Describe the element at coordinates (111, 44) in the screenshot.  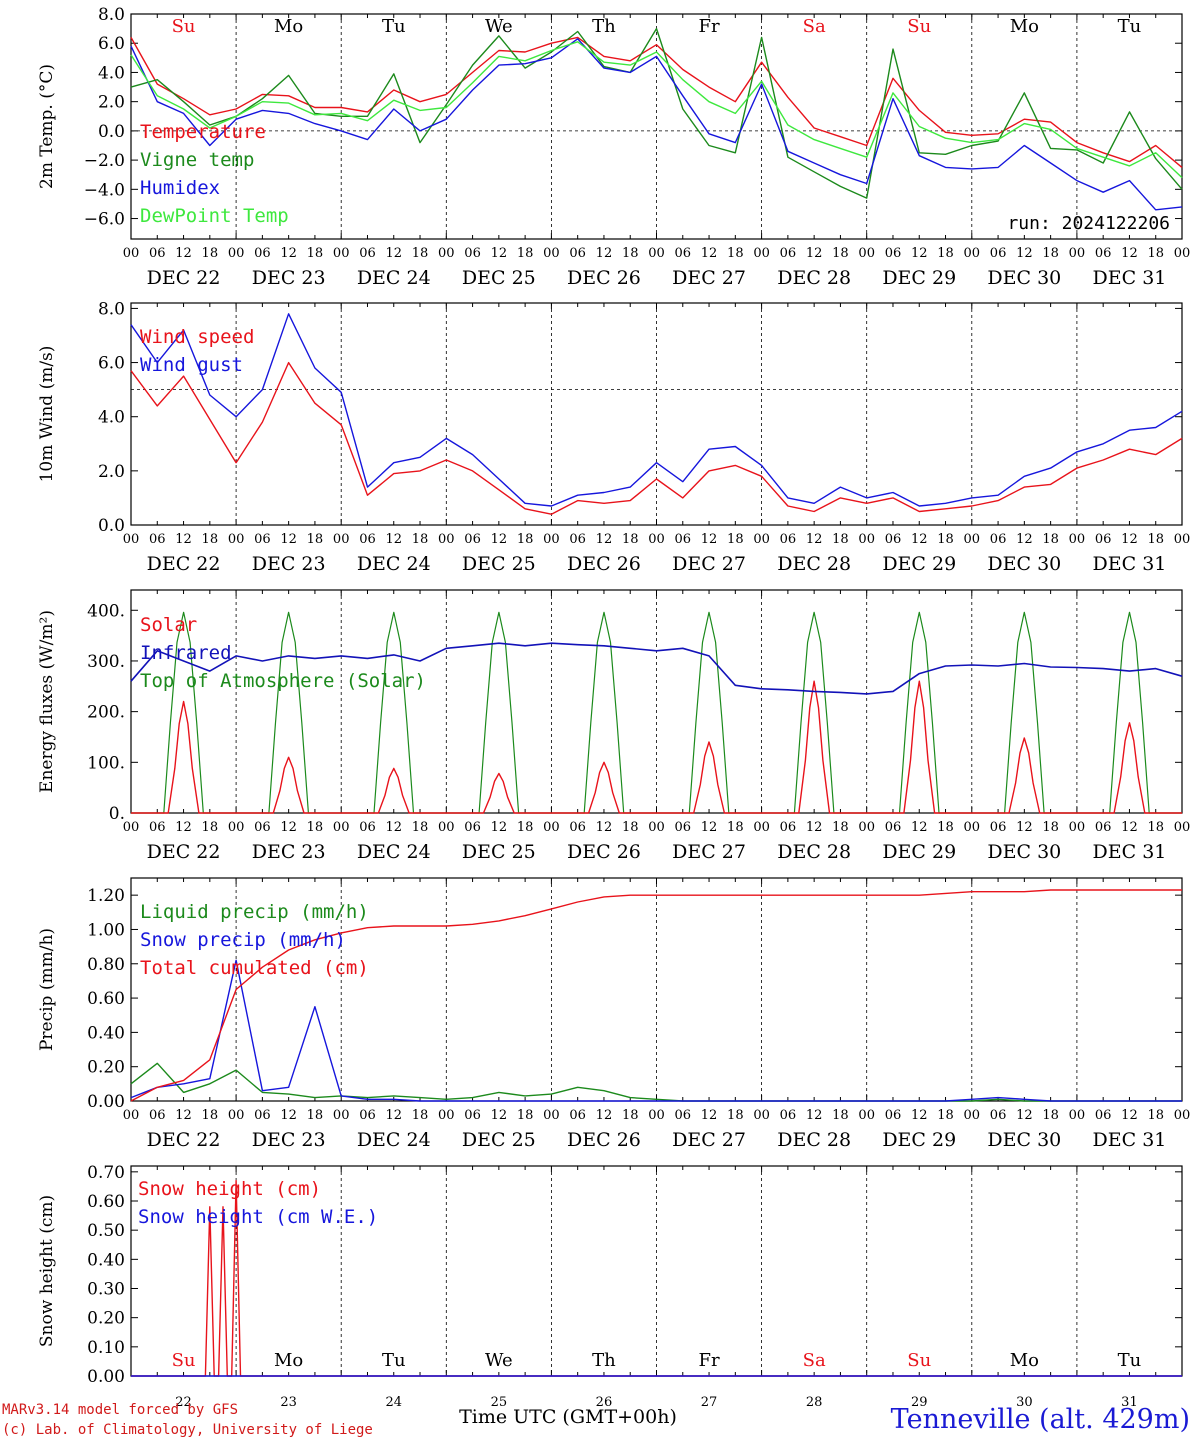
I see `y-tick-label: 6.0` at that location.